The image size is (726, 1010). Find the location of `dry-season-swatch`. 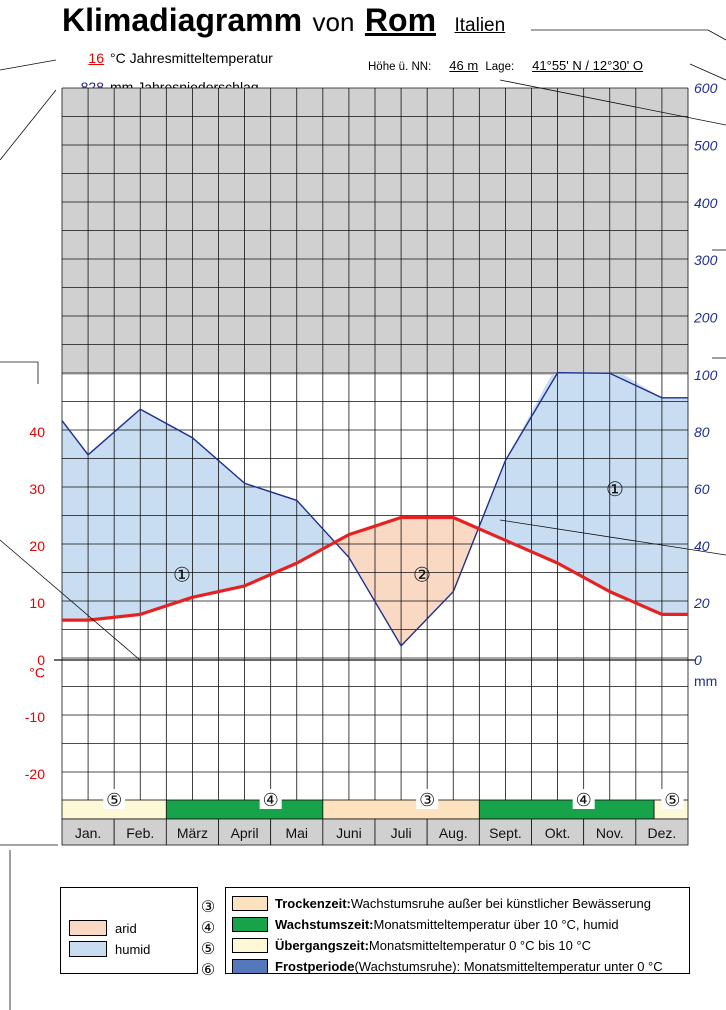

dry-season-swatch is located at coordinates (250, 903).